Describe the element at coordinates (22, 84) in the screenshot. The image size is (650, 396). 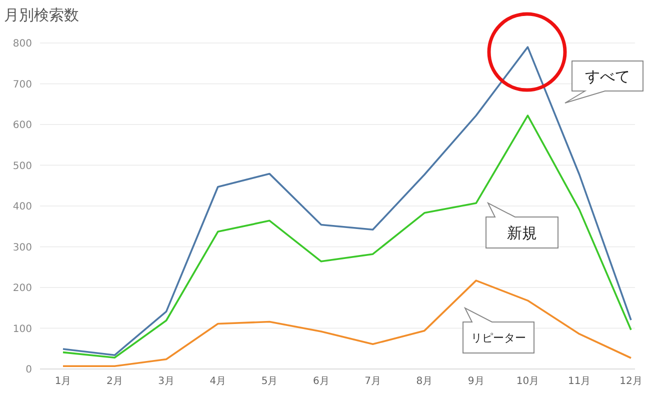
I see `y-tick-label: 700` at that location.